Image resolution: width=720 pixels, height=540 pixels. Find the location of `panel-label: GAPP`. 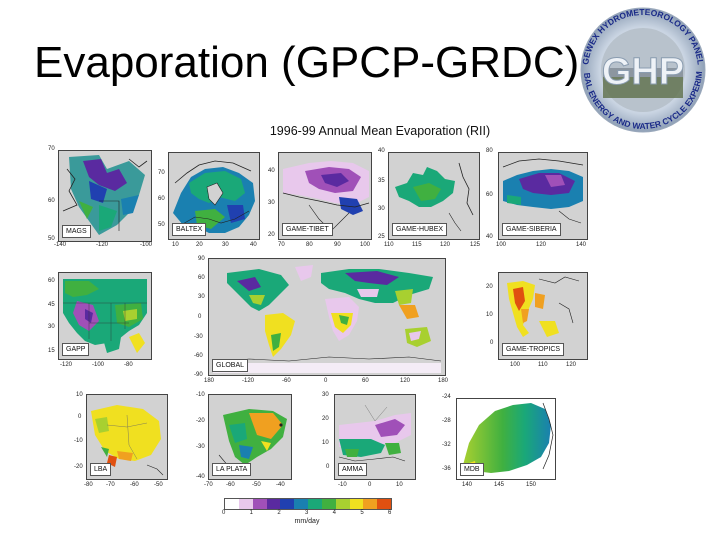

panel-label: GAPP is located at coordinates (76, 349).